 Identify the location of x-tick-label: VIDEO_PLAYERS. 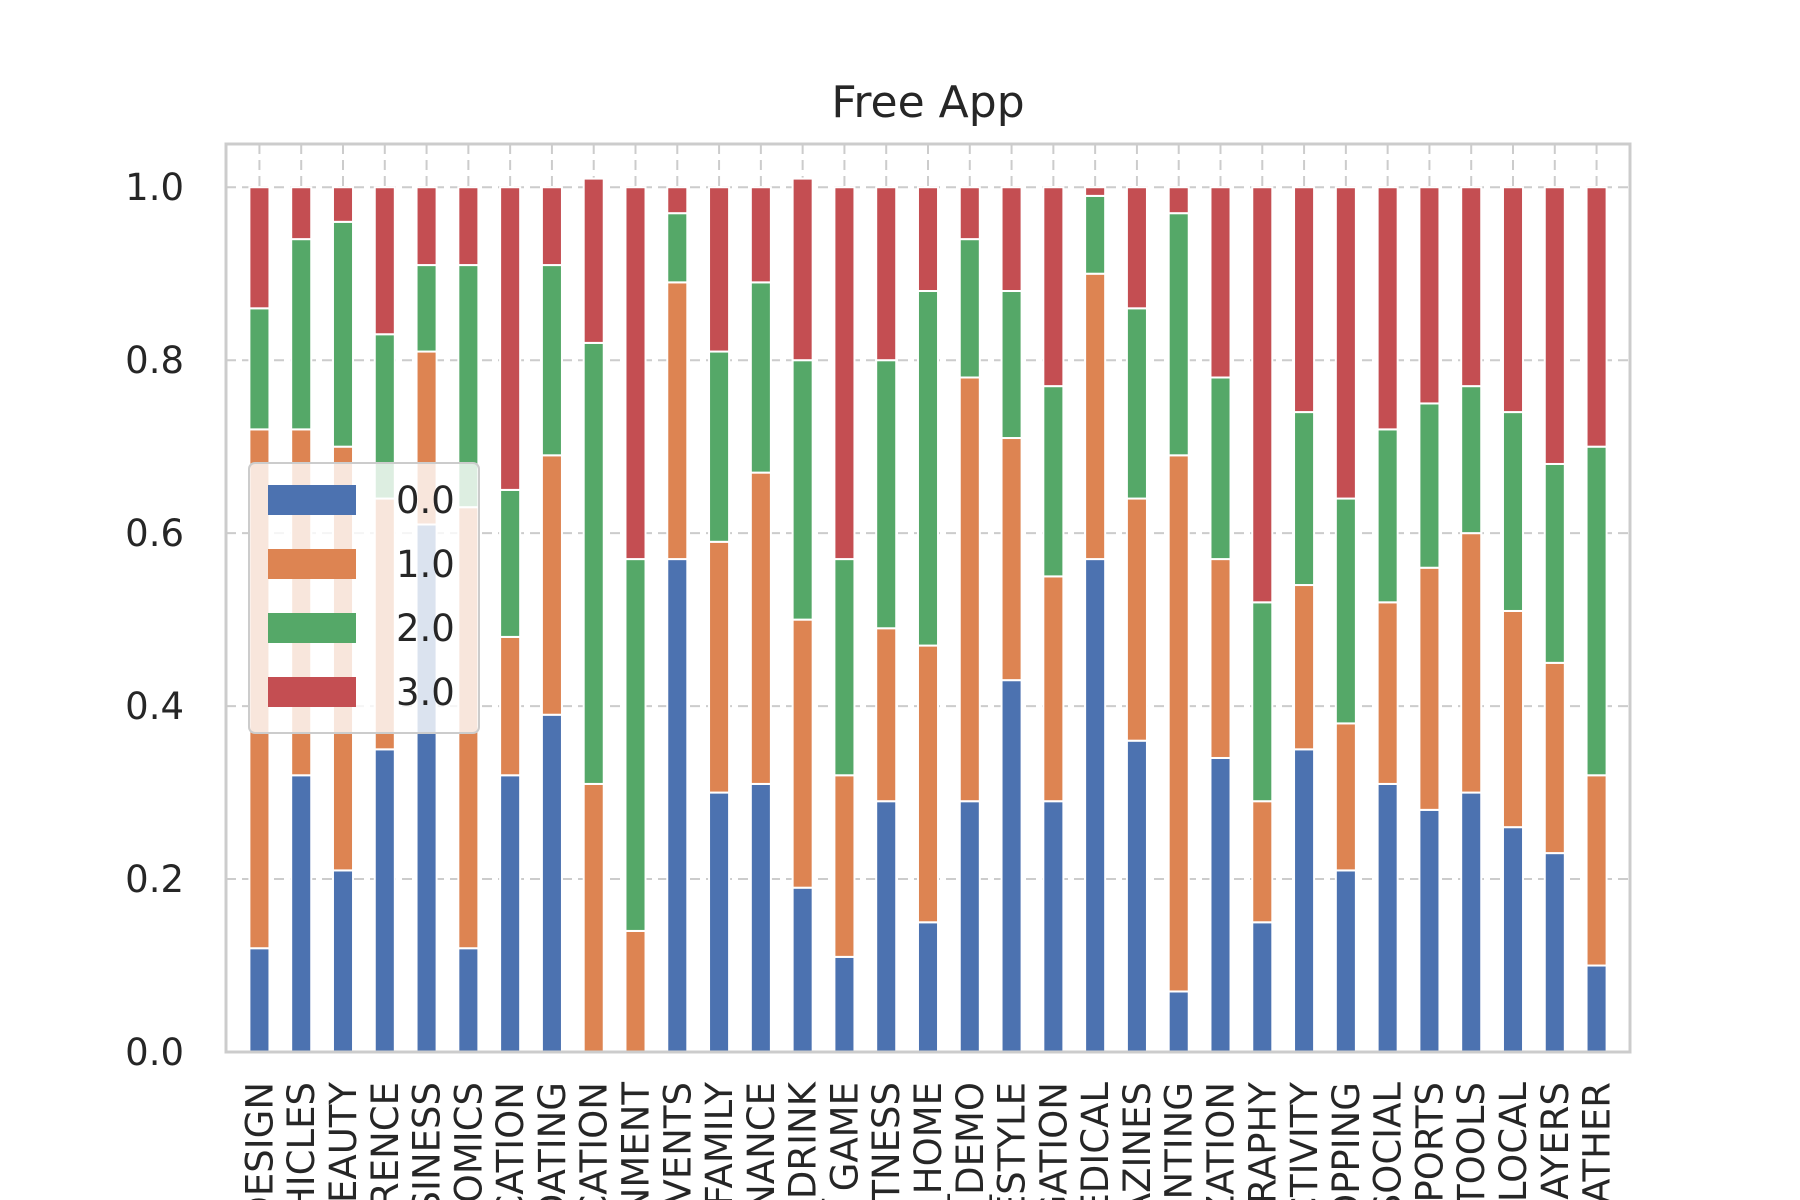
(1555, 1141).